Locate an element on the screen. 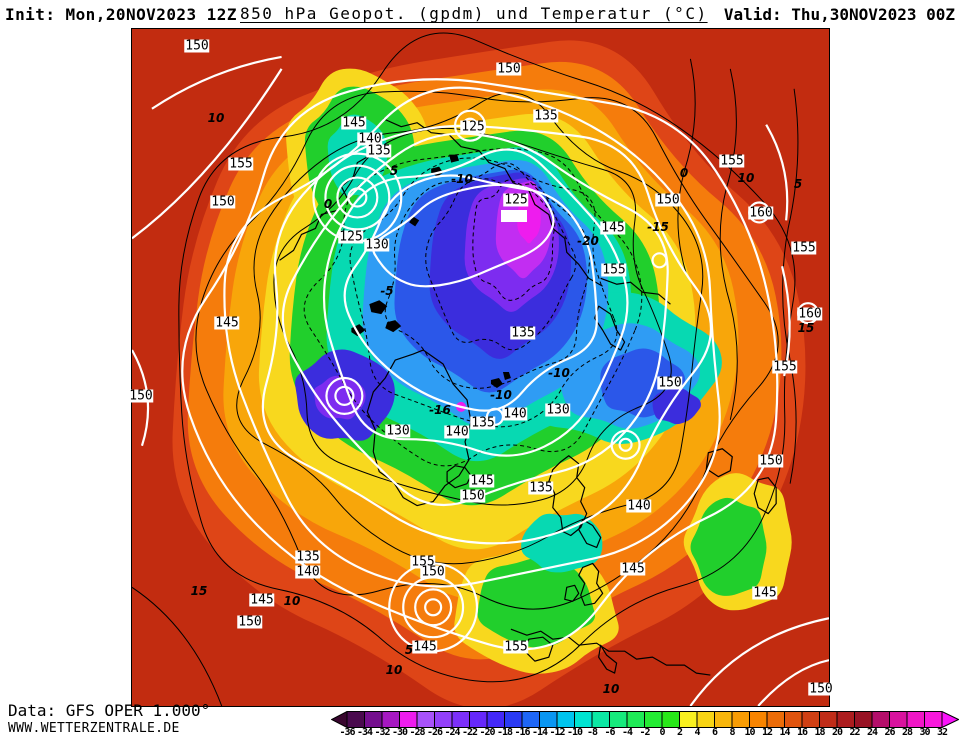  colorbar-tick: 0 is located at coordinates (662, 732).